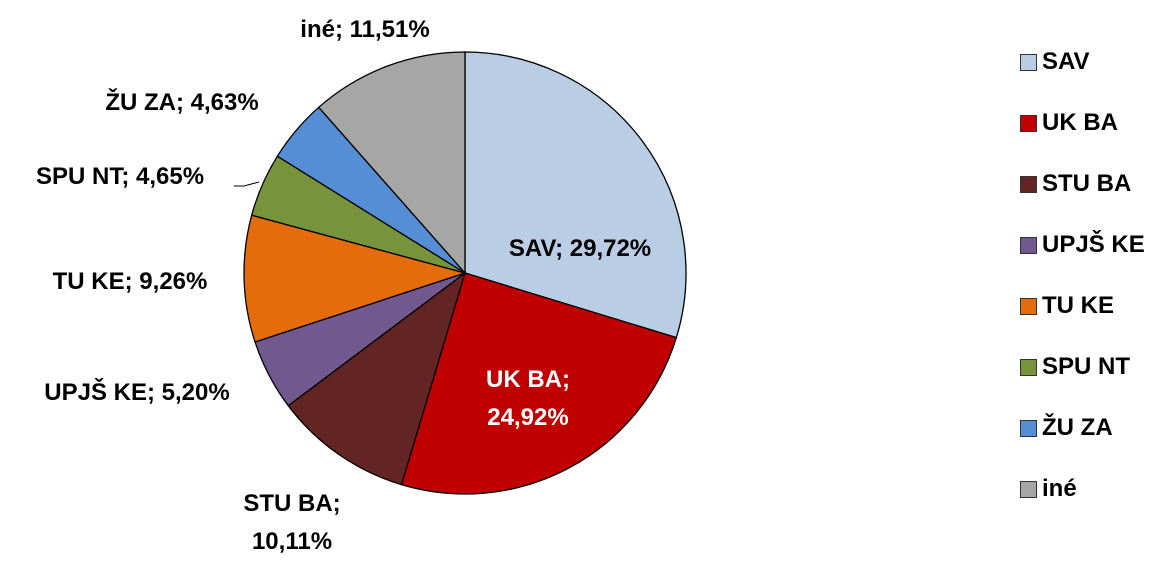 Image resolution: width=1171 pixels, height=561 pixels. What do you see at coordinates (120, 176) in the screenshot?
I see `data-label: SPU NT; 4,65%` at bounding box center [120, 176].